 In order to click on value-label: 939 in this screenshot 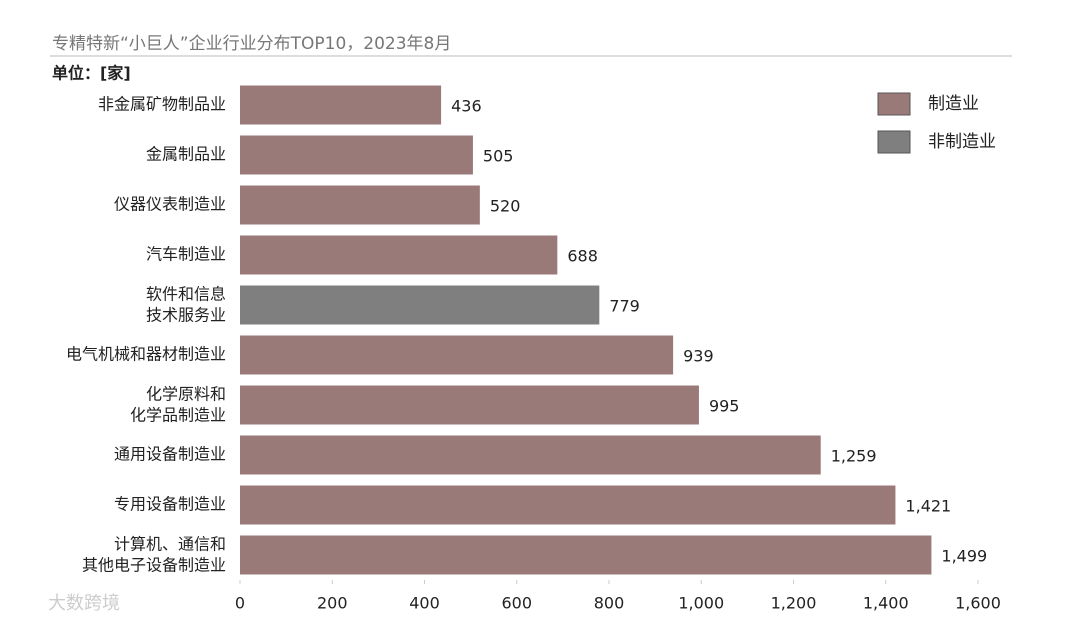, I will do `click(698, 356)`.